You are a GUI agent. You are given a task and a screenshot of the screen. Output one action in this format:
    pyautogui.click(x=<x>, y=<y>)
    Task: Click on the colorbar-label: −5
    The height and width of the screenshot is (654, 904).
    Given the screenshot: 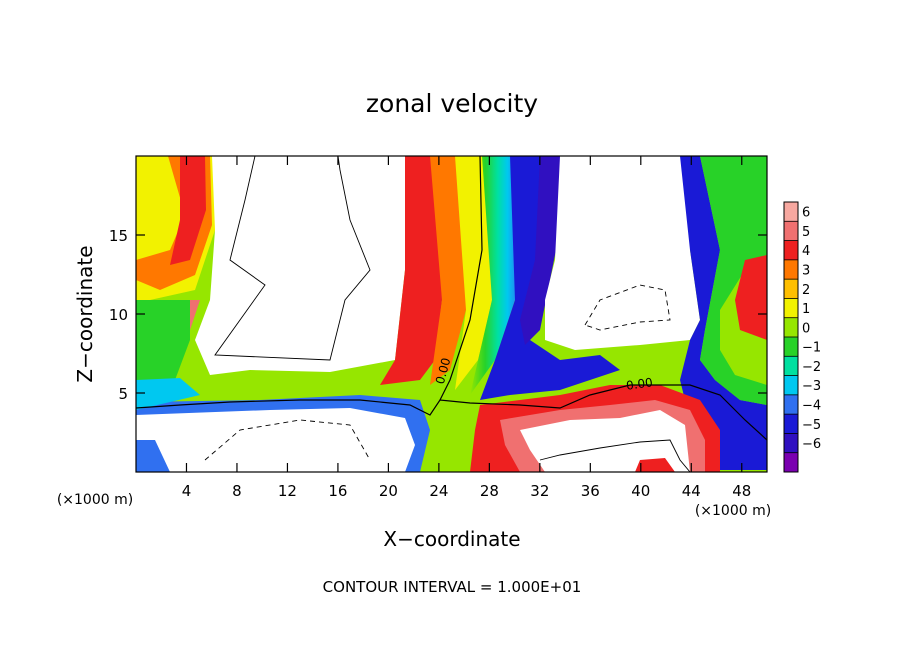 What is the action you would take?
    pyautogui.click(x=811, y=425)
    